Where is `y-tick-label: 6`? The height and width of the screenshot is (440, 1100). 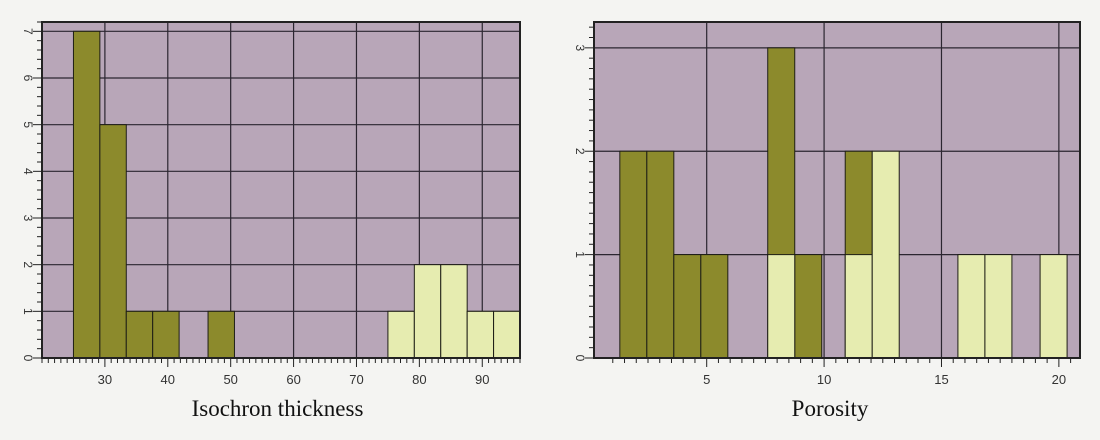
y-tick-label: 6 is located at coordinates (28, 78).